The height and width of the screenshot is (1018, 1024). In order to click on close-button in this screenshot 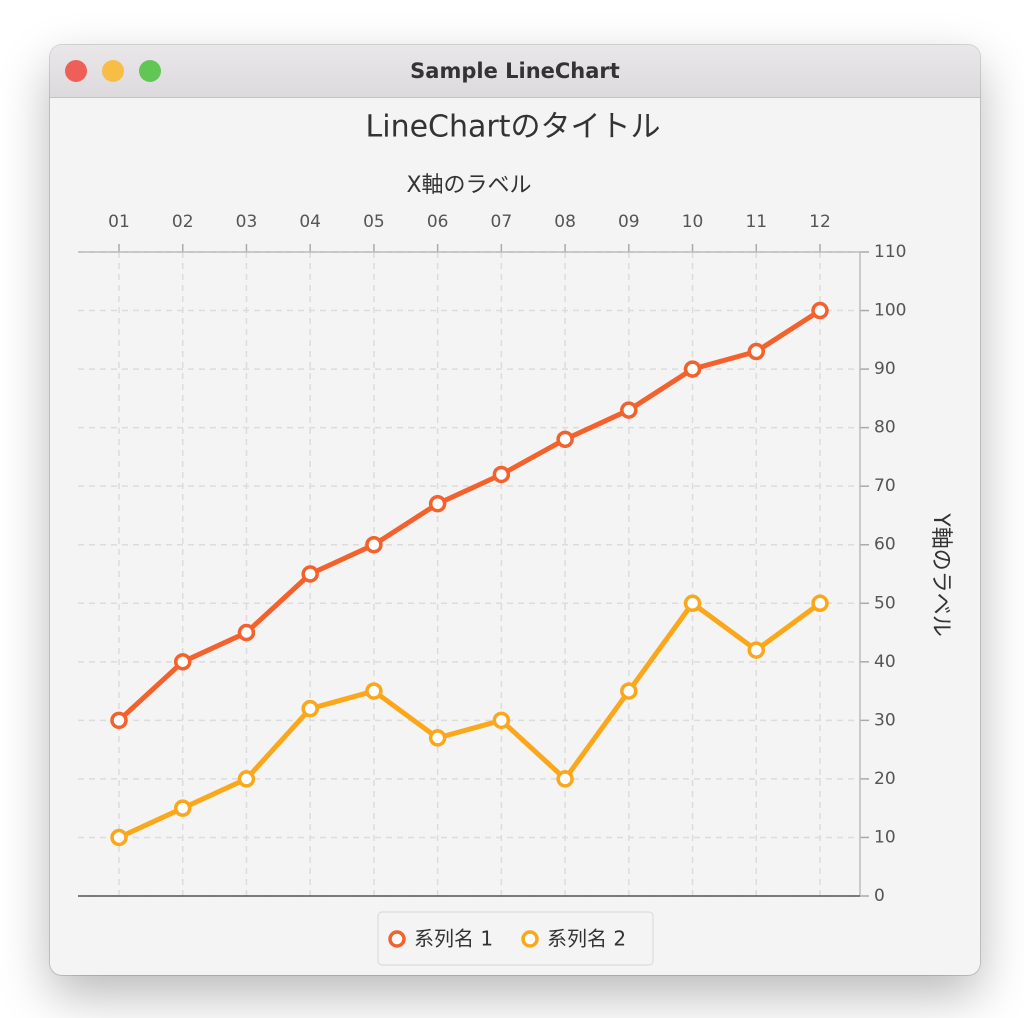, I will do `click(76, 71)`.